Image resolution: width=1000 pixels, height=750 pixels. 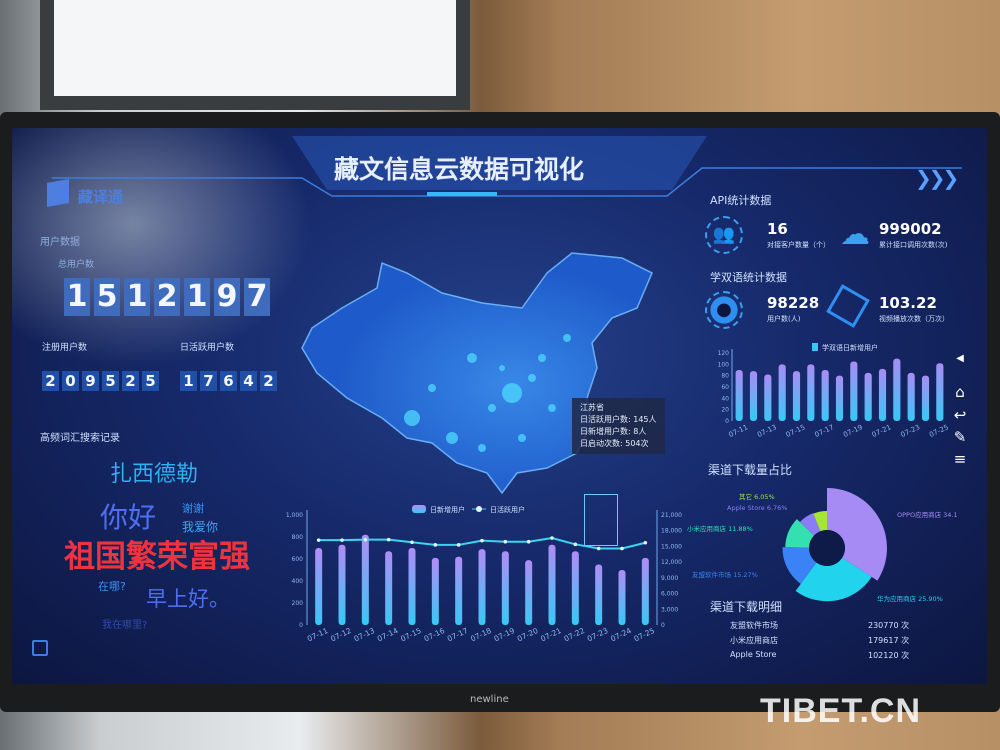 What do you see at coordinates (798, 245) in the screenshot?
I see `client-count-label: 对接客户数量（个）` at bounding box center [798, 245].